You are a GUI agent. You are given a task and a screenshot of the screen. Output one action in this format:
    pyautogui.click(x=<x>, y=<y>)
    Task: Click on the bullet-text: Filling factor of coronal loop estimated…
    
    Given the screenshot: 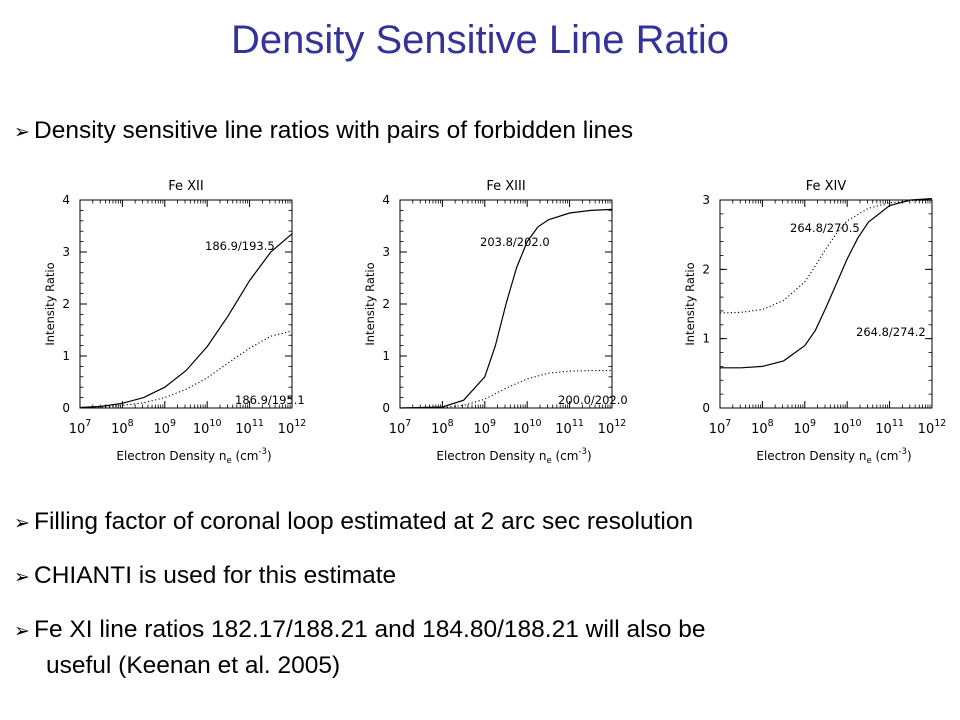 What is the action you would take?
    pyautogui.click(x=364, y=521)
    